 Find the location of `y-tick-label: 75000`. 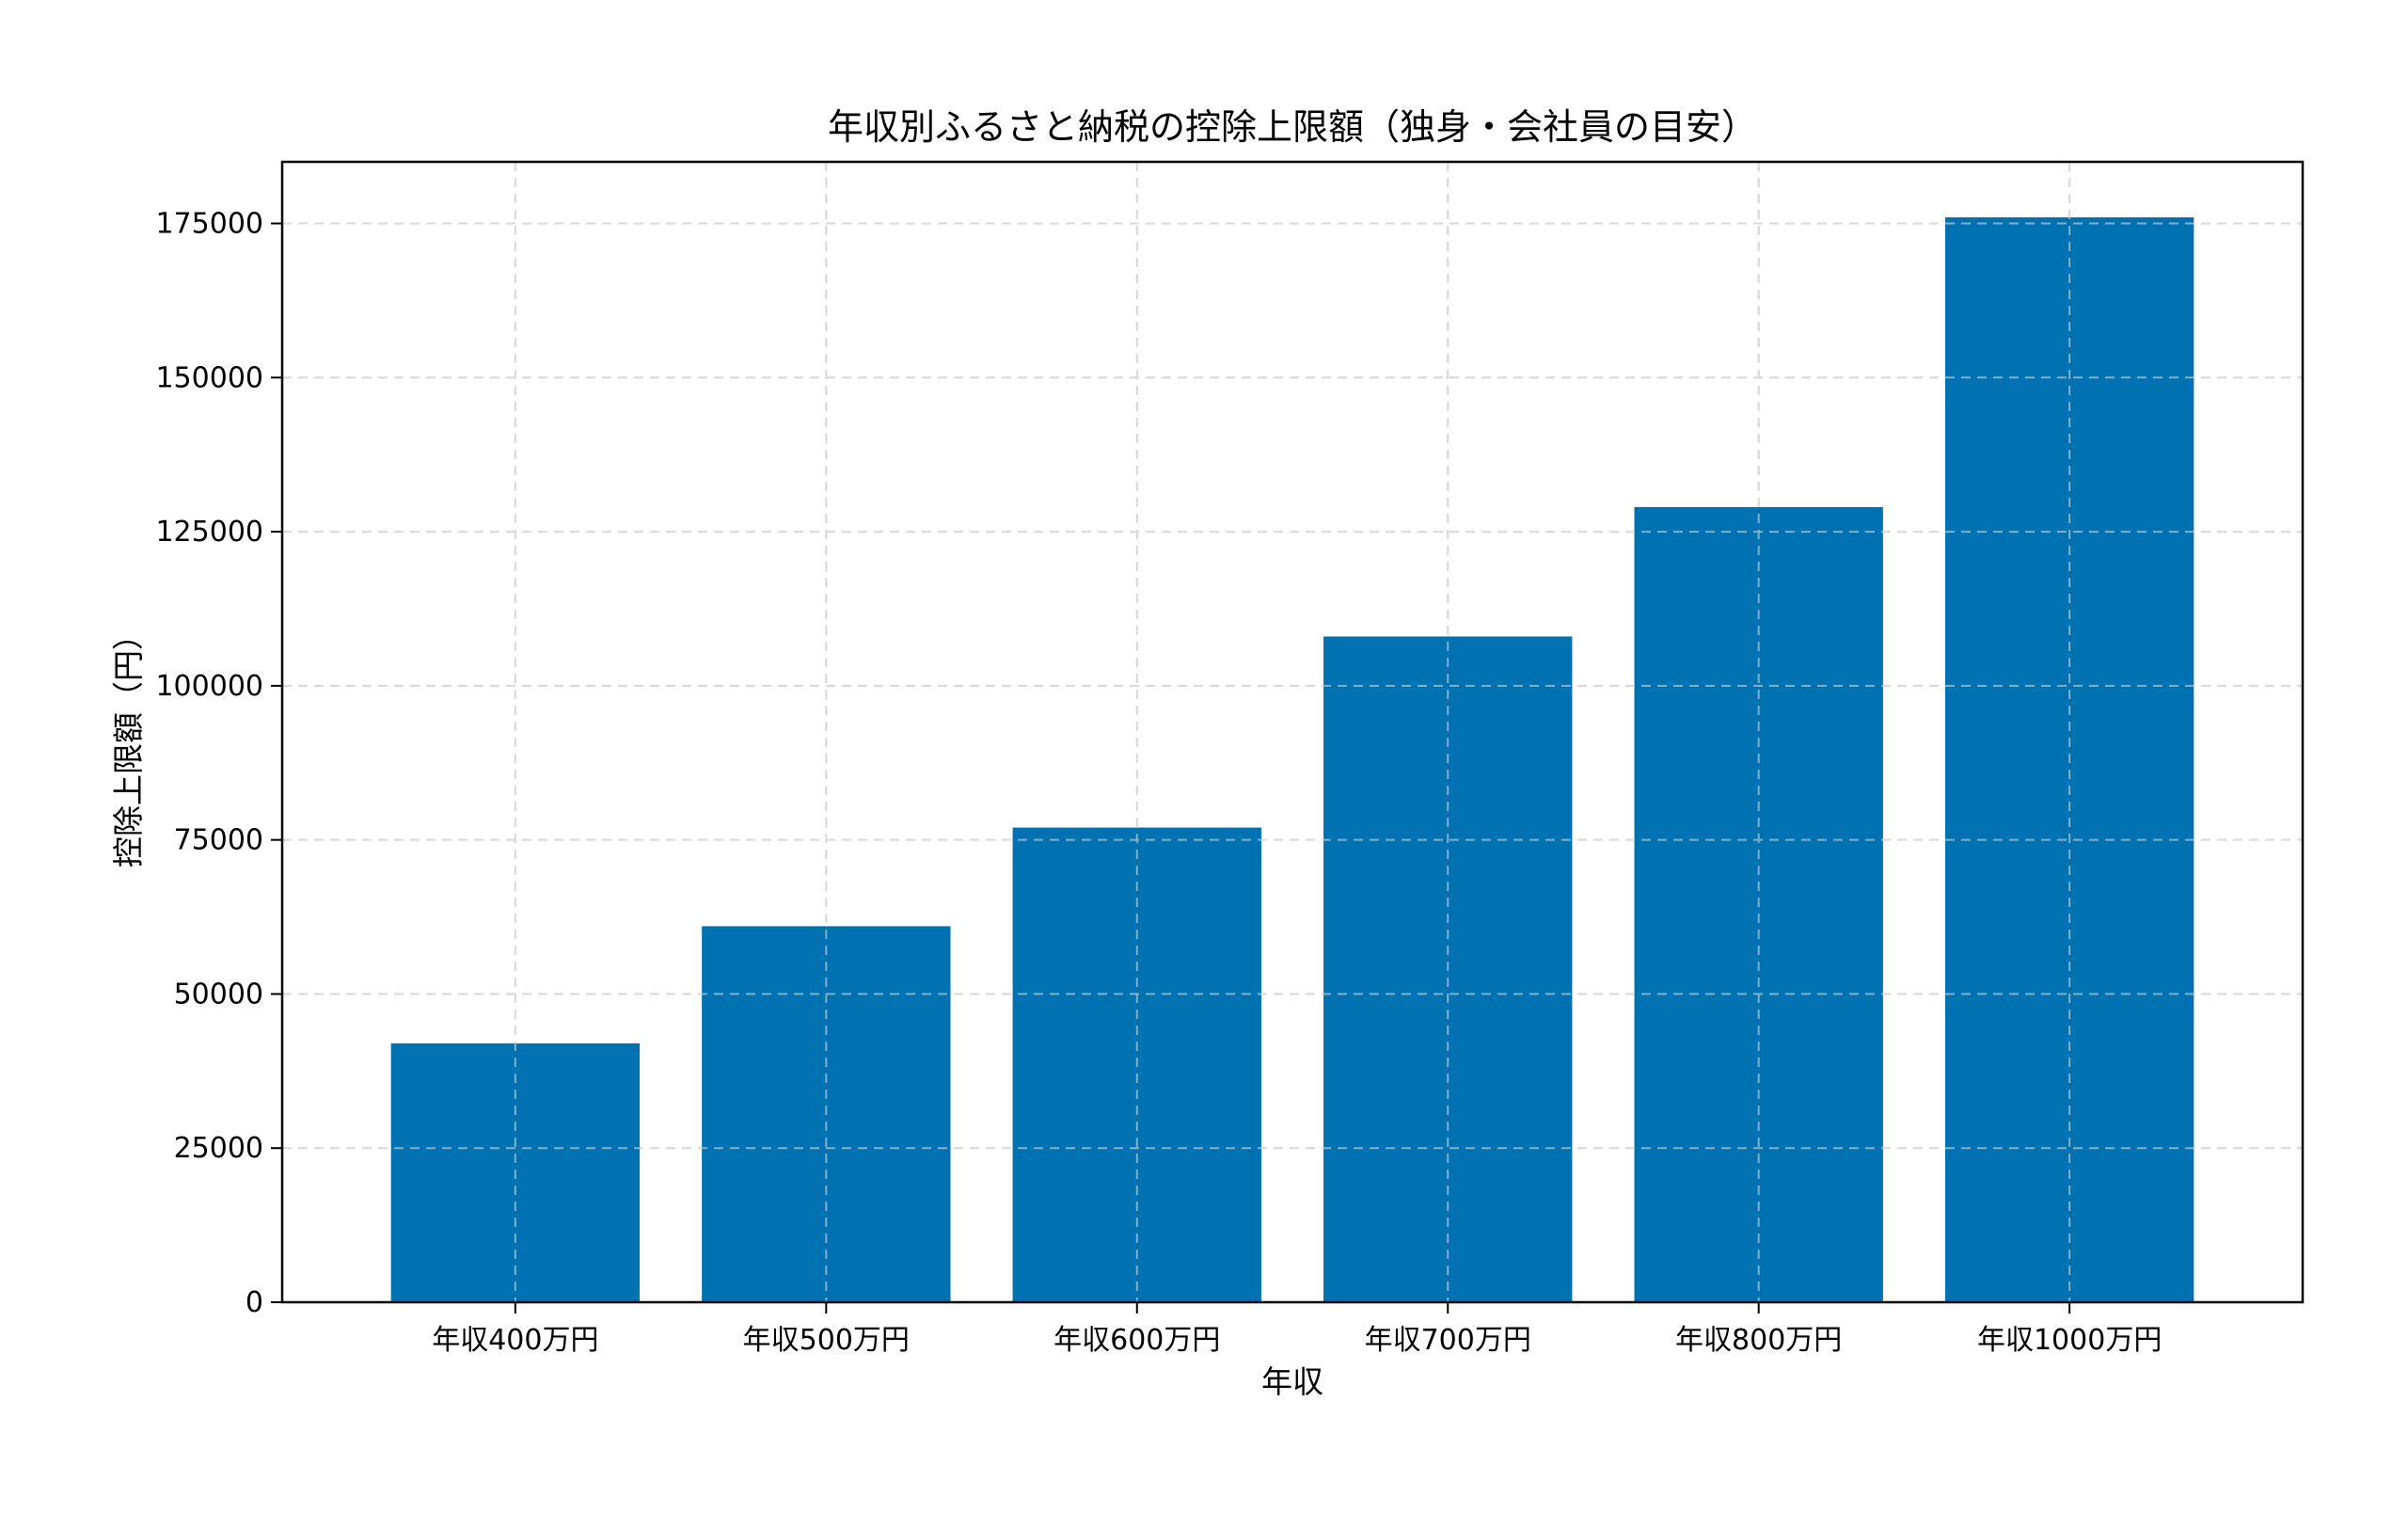

y-tick-label: 75000 is located at coordinates (219, 840).